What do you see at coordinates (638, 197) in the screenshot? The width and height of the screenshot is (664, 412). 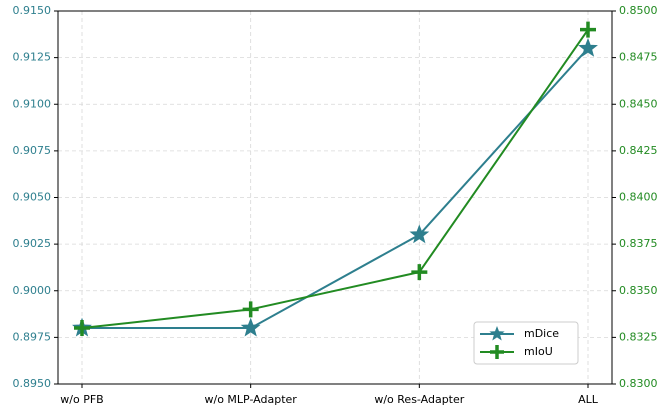 I see `y2-tick-label: 0.8400` at bounding box center [638, 197].